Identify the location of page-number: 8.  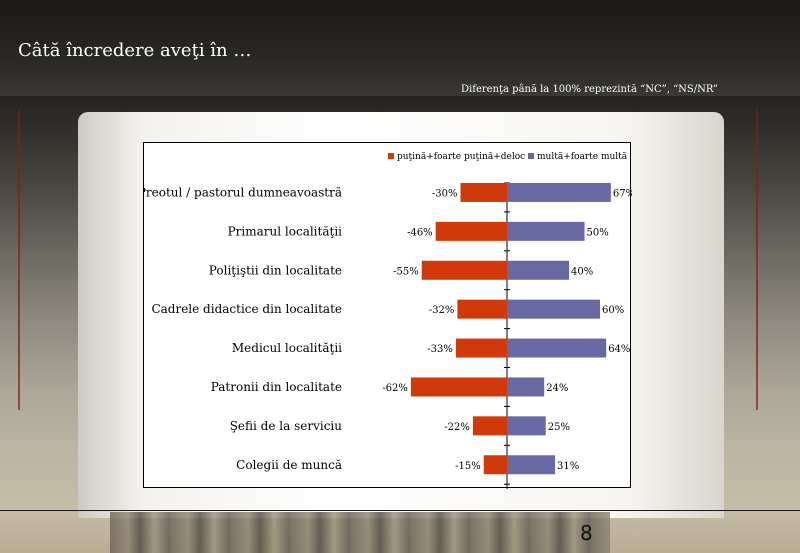
(586, 533).